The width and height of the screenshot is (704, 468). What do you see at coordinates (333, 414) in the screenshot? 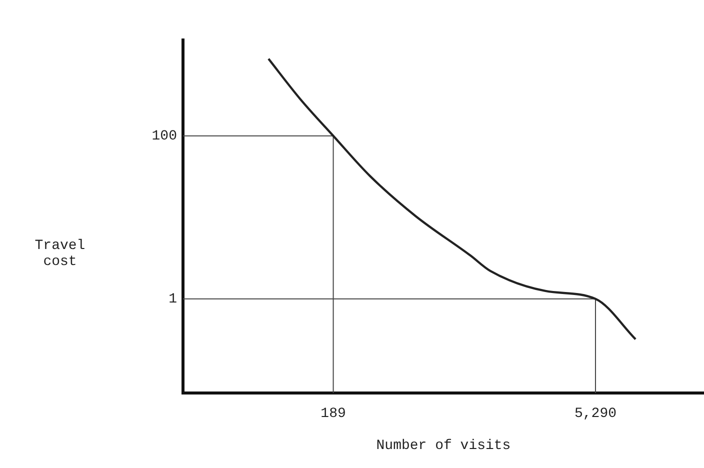
I see `x-tick-label: 189` at bounding box center [333, 414].